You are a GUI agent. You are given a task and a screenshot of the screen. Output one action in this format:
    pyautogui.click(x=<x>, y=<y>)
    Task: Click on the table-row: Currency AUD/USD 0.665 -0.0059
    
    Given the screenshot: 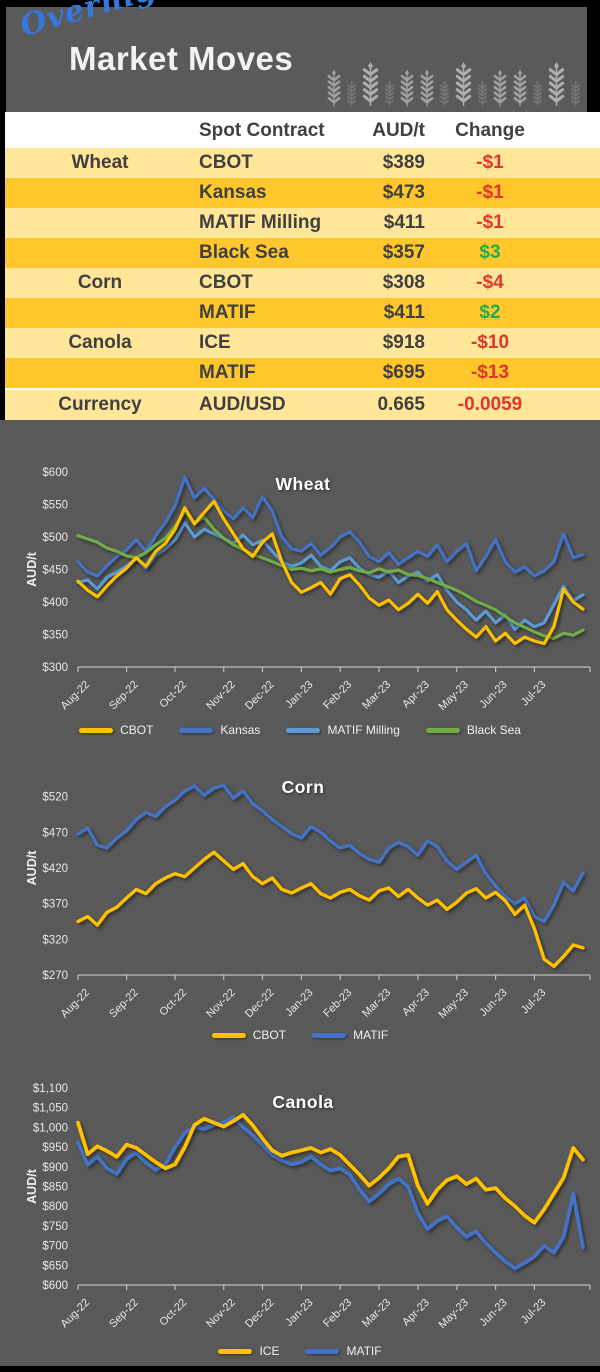 What is the action you would take?
    pyautogui.click(x=302, y=405)
    